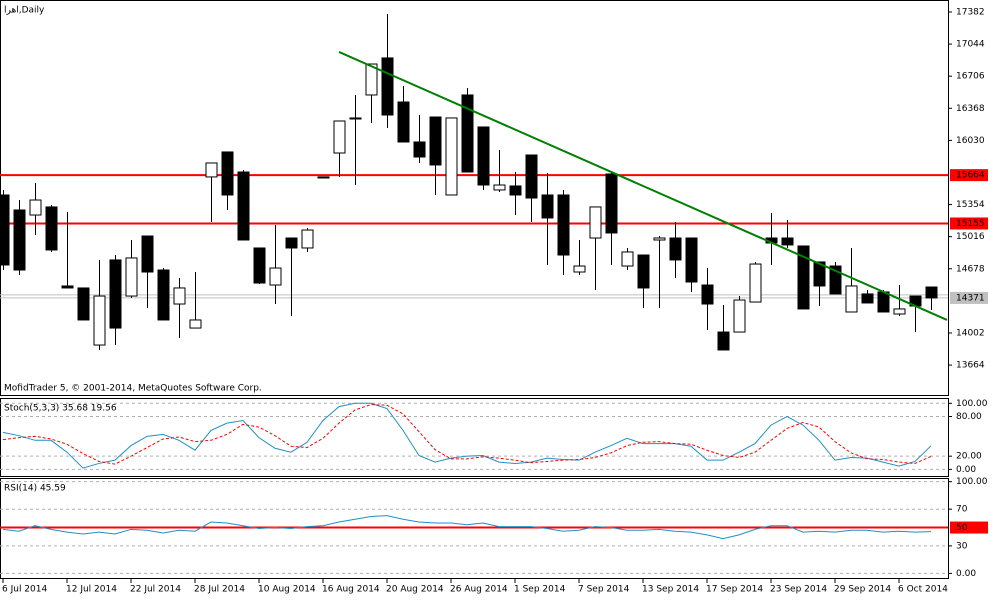  I want to click on y-tick-label: 16368, so click(970, 109).